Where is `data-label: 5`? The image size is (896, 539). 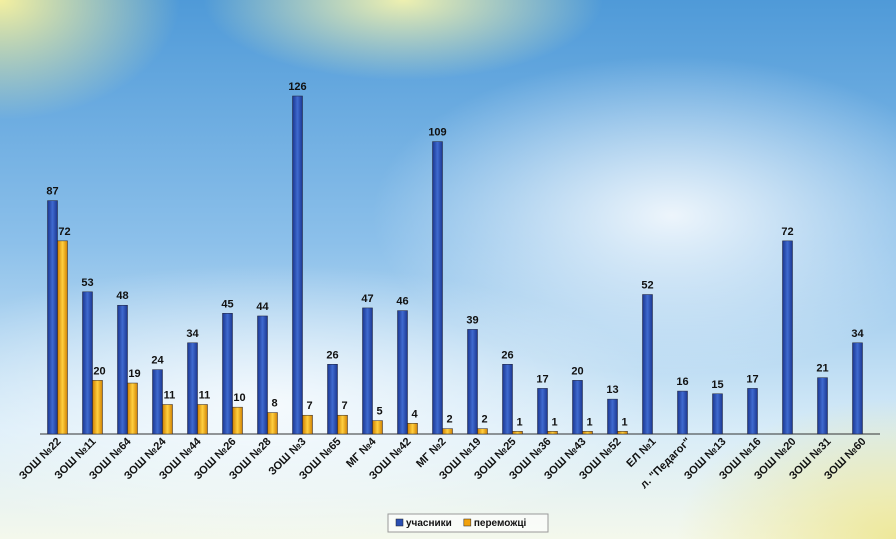
data-label: 5 is located at coordinates (379, 412).